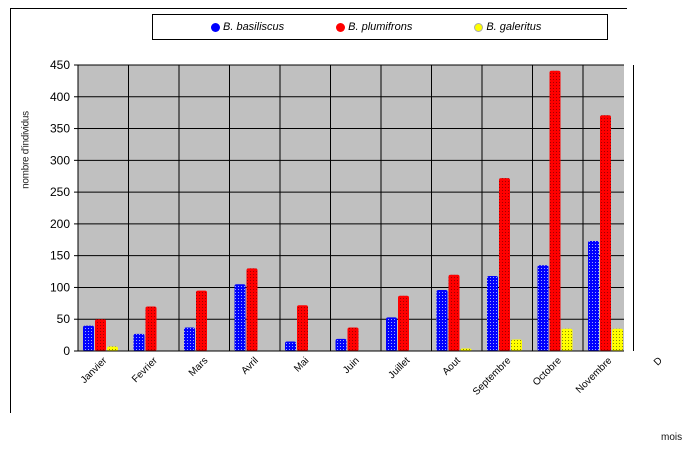  I want to click on x-tick-label: Fevrier, so click(145, 370).